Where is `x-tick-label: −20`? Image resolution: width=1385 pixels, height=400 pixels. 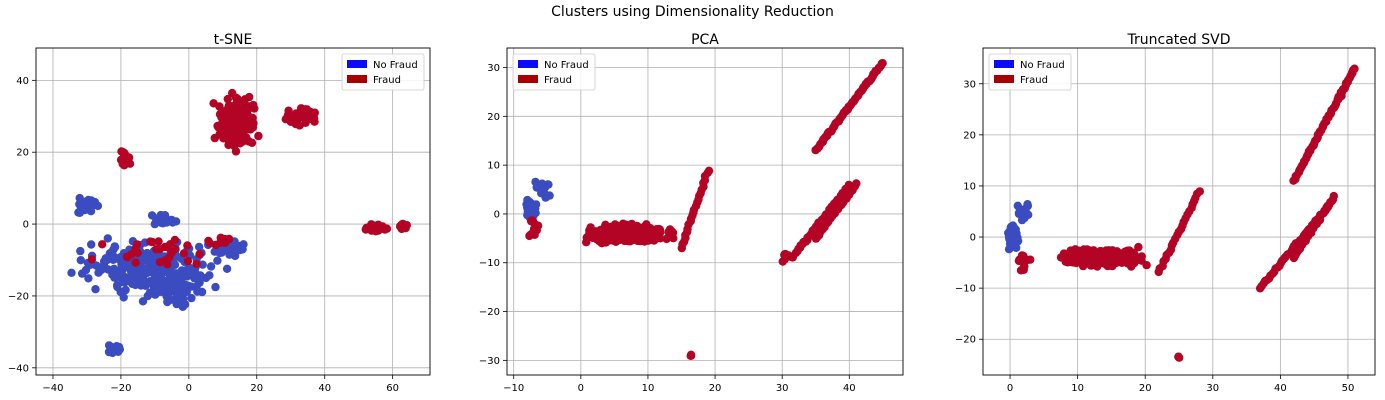 x-tick-label: −20 is located at coordinates (120, 388).